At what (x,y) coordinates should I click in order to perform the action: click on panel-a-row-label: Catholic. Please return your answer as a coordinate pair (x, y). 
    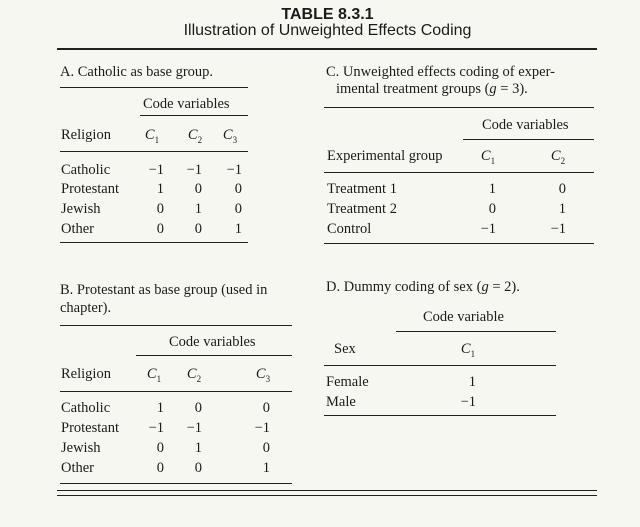
    Looking at the image, I should click on (86, 170).